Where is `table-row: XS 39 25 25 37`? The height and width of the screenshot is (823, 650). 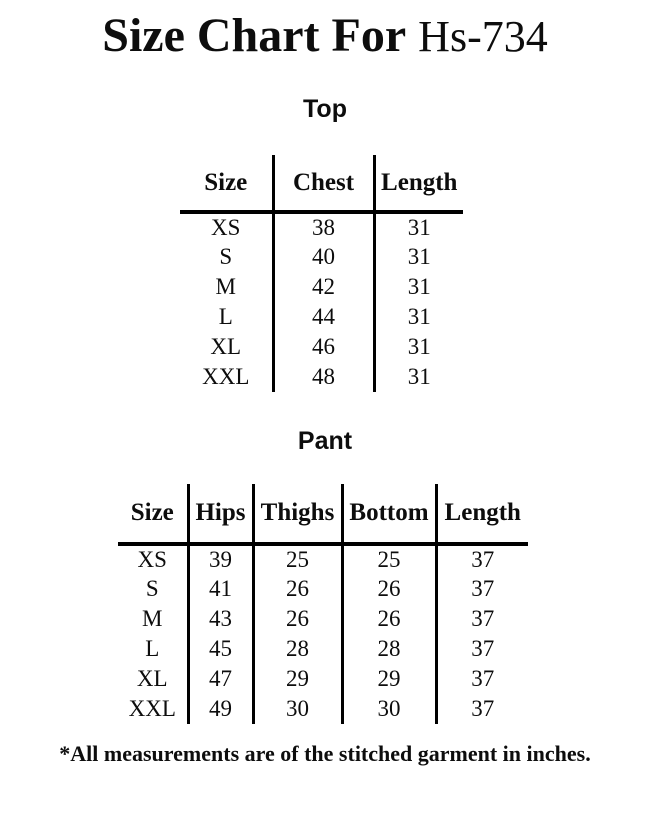 table-row: XS 39 25 25 37 is located at coordinates (323, 559).